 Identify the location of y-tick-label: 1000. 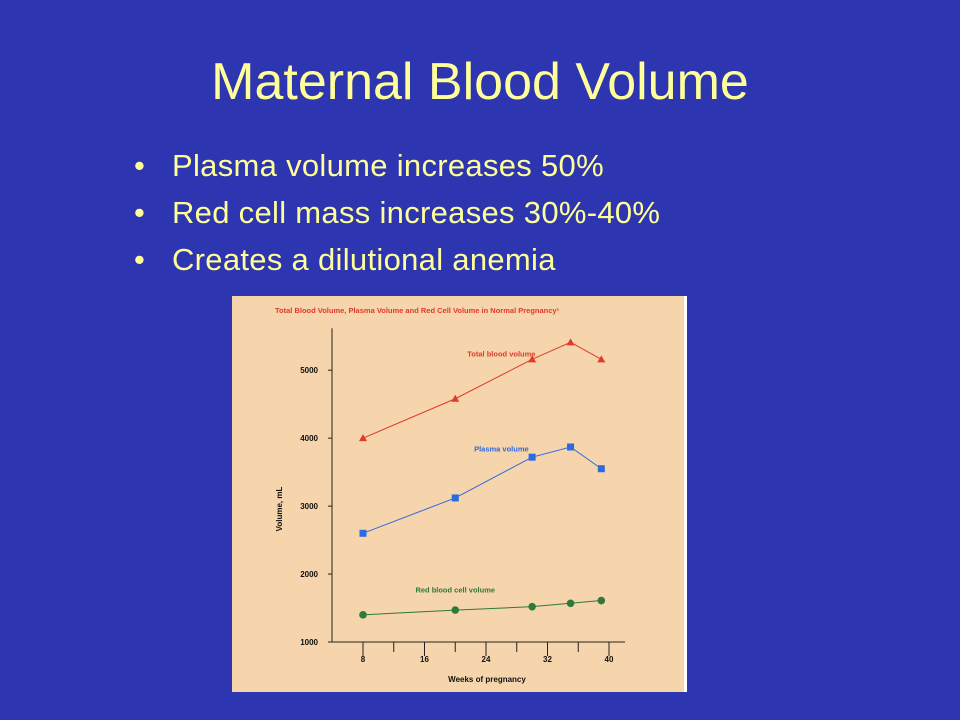
(309, 642).